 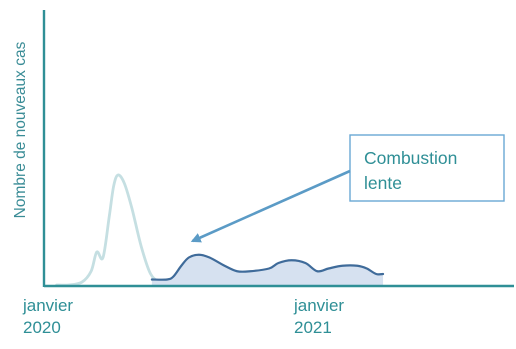 I want to click on x-tick-label-jan-2021: janvier 2021, so click(x=321, y=316).